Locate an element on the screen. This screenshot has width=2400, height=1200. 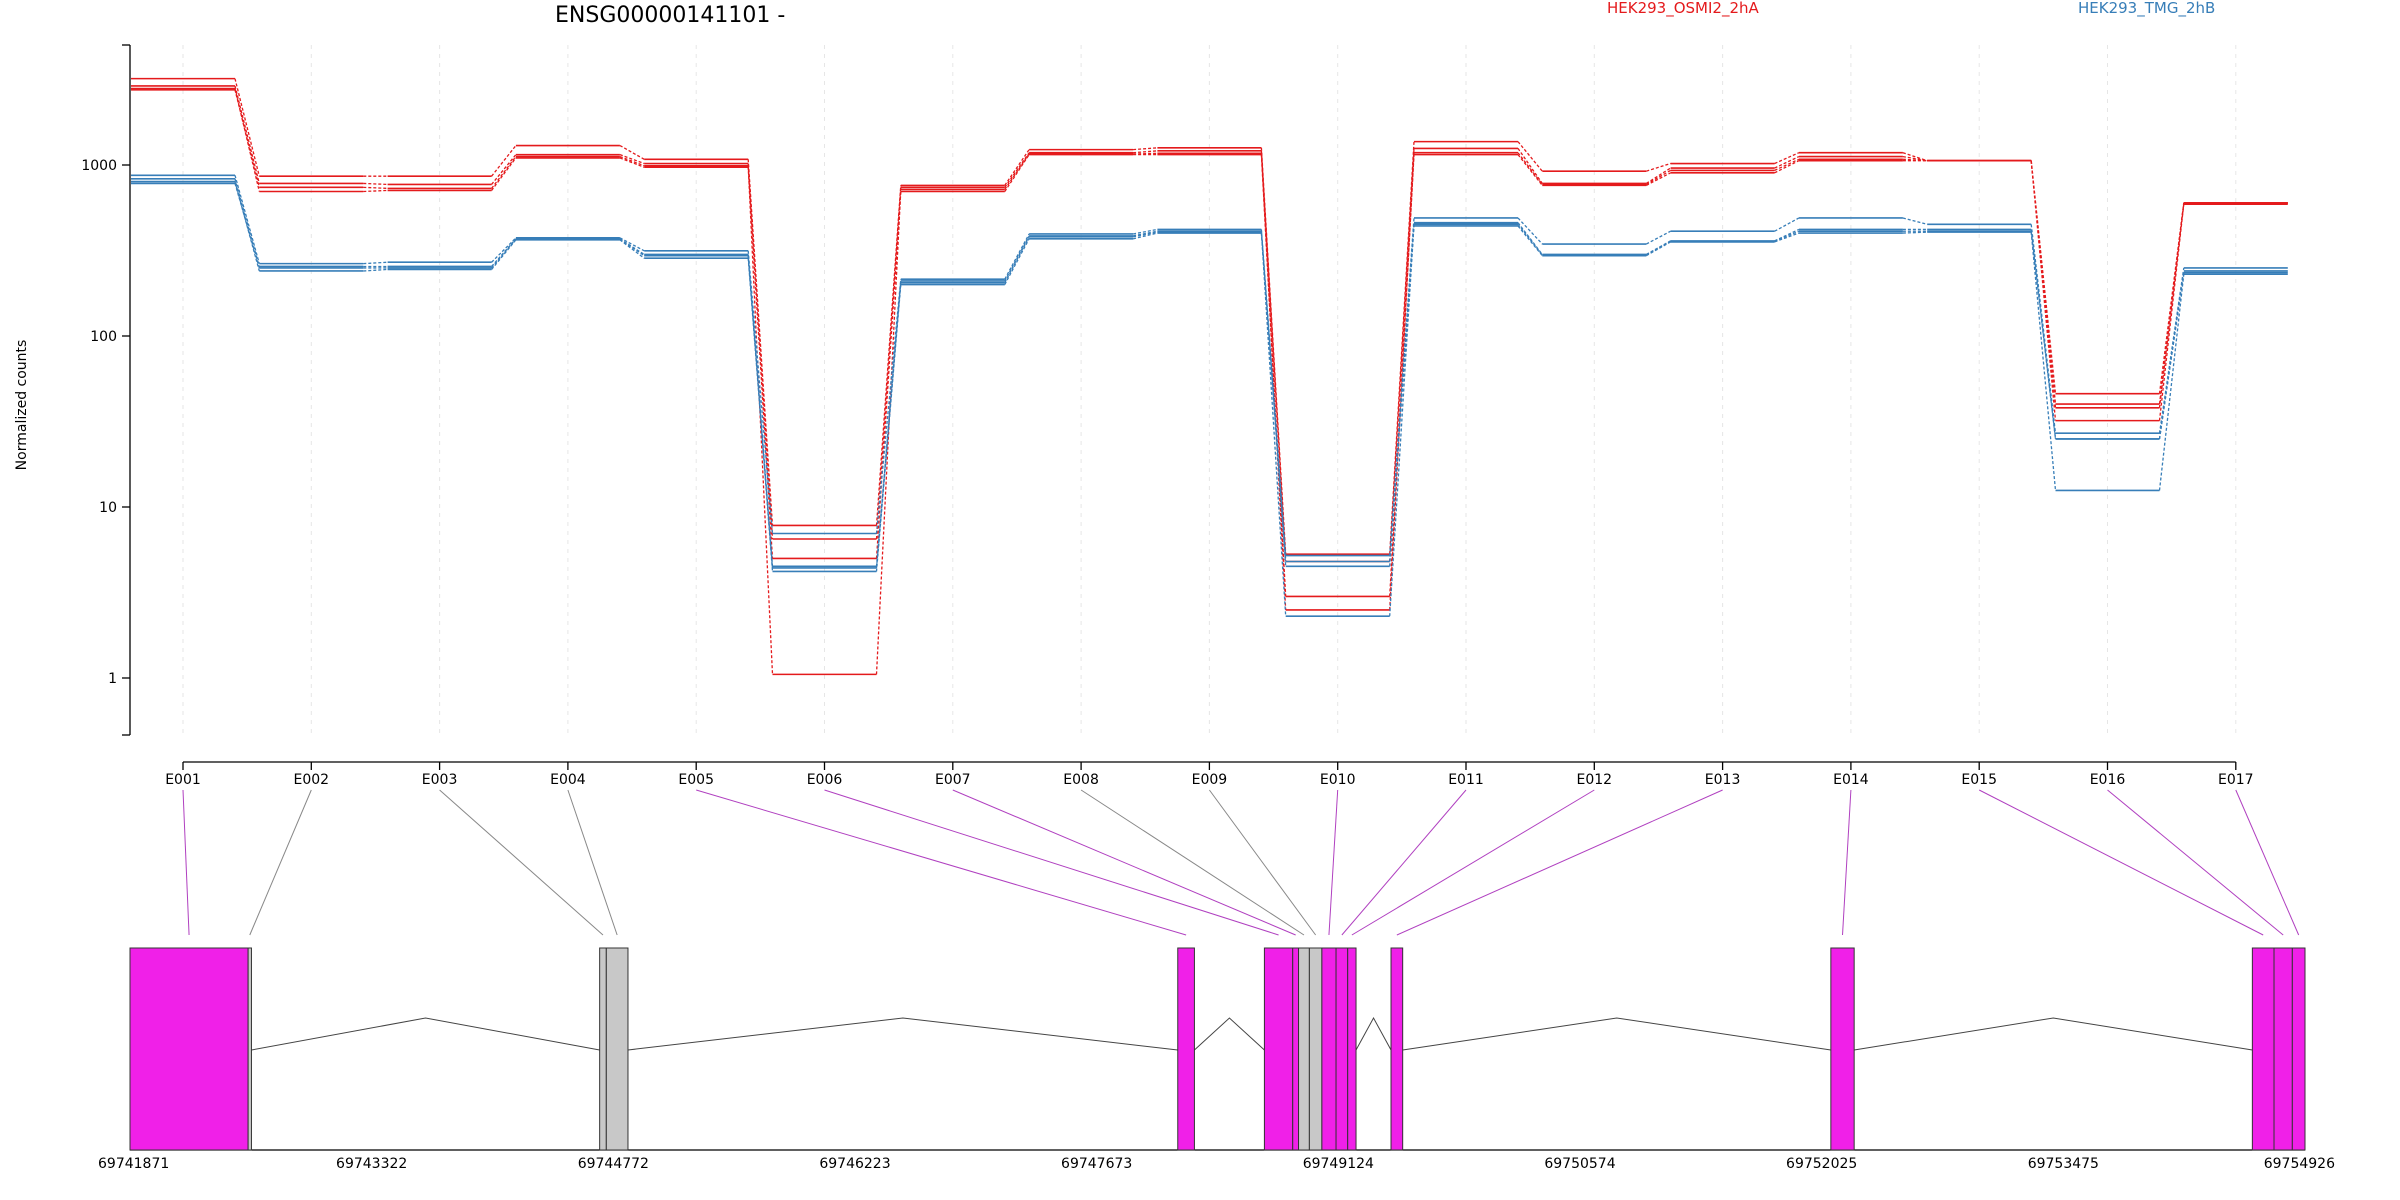
link-e006 is located at coordinates (1051, 862).